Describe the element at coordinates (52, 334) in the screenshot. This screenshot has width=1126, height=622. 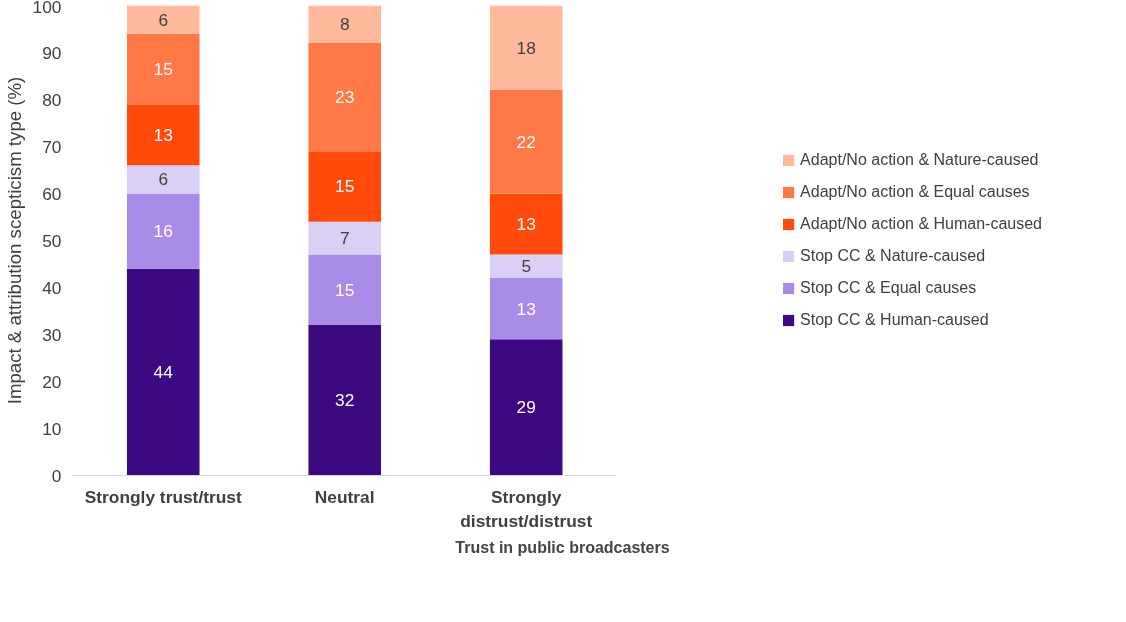
I see `y-tick-label: 30` at that location.